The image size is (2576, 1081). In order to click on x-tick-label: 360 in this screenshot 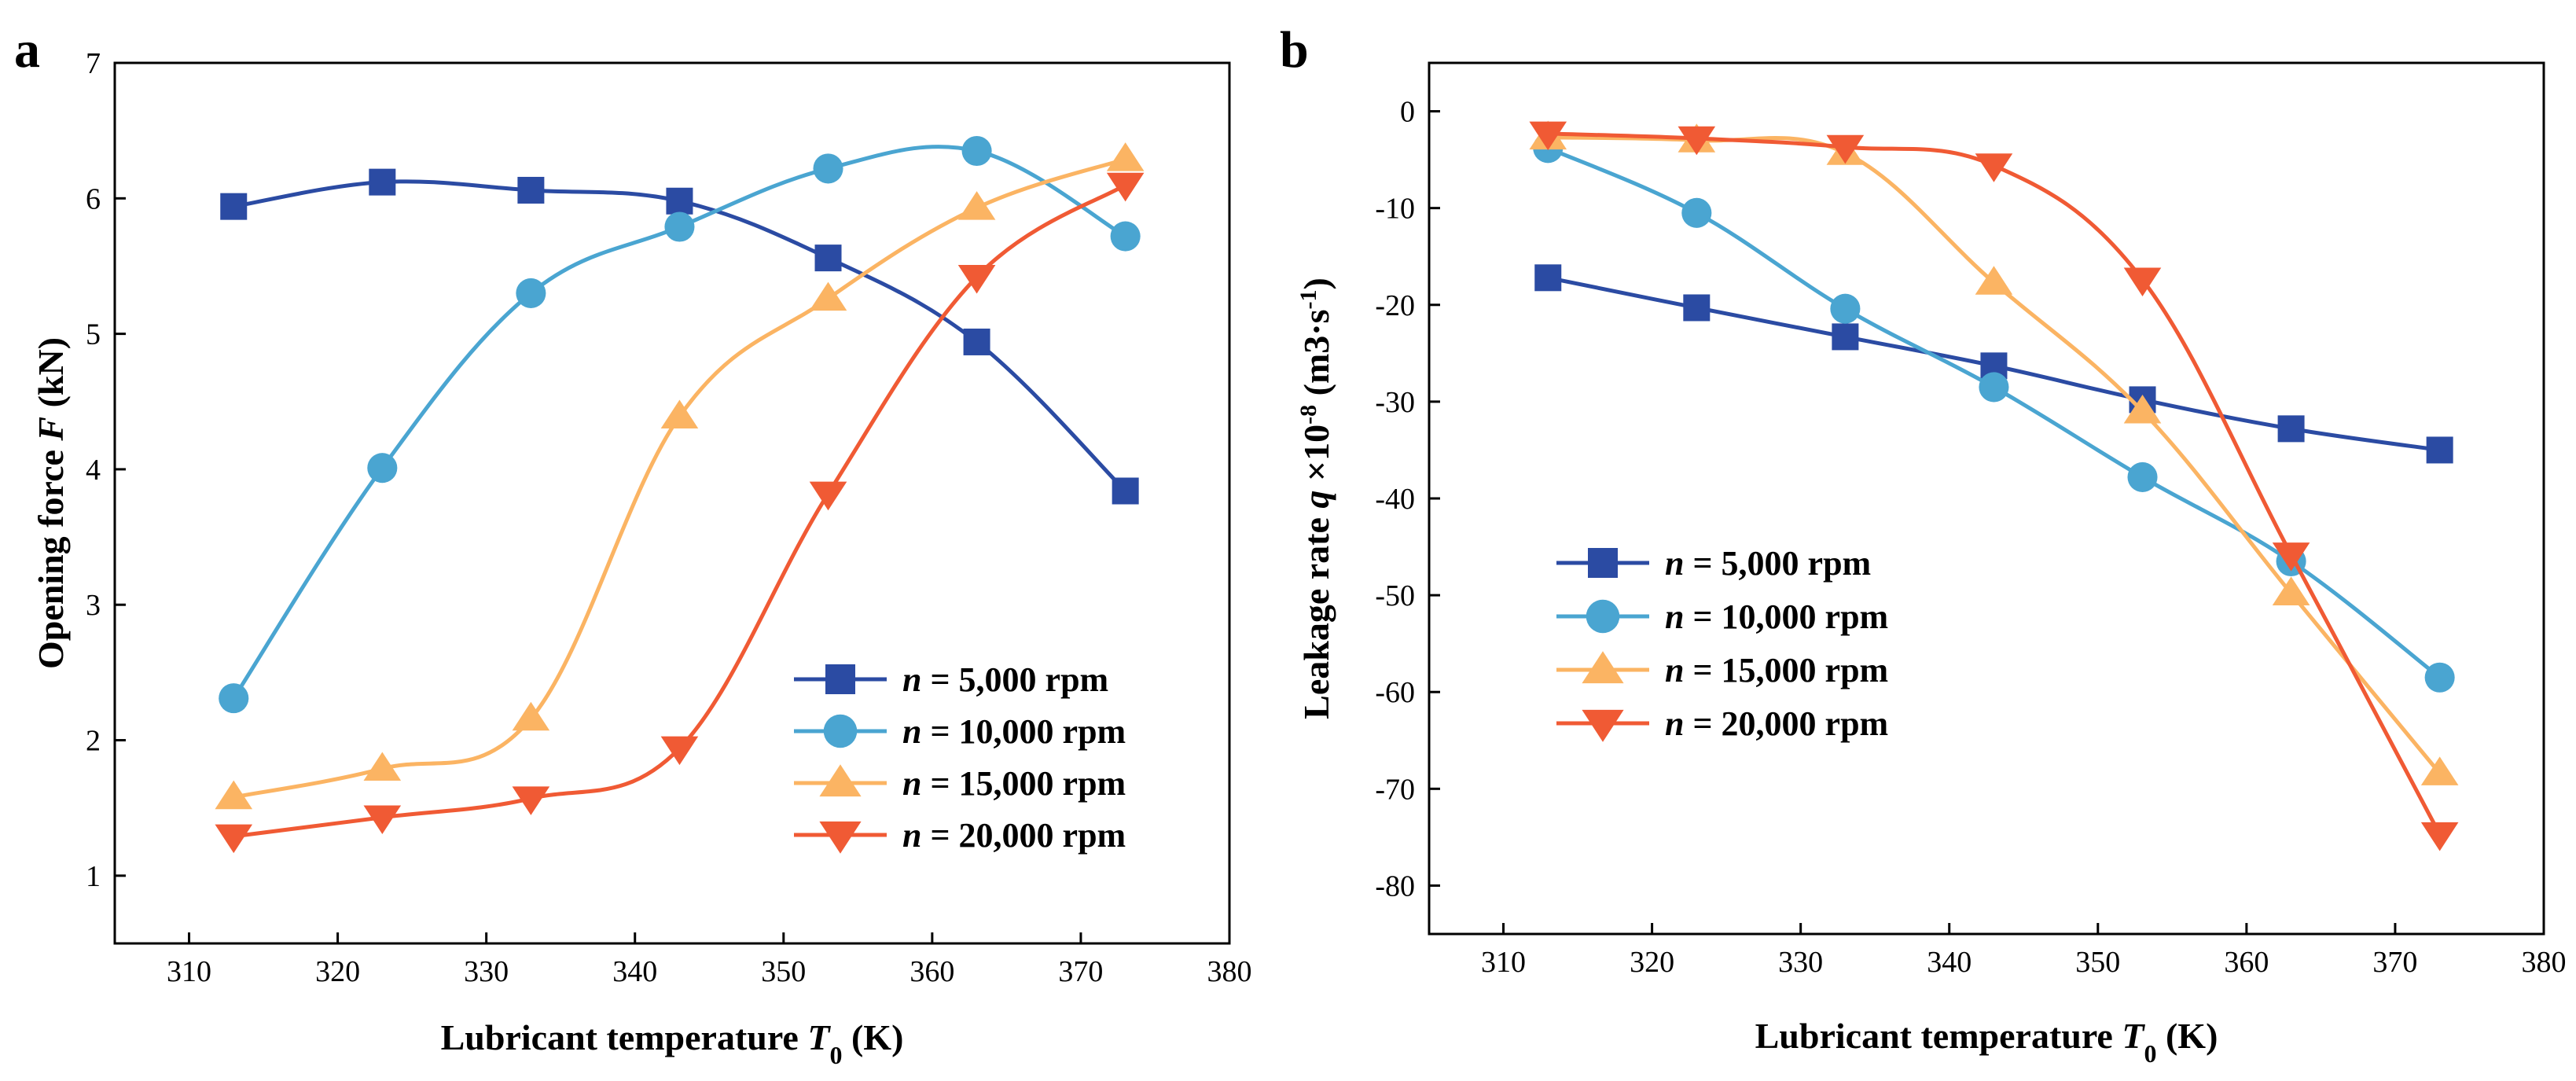, I will do `click(932, 972)`.